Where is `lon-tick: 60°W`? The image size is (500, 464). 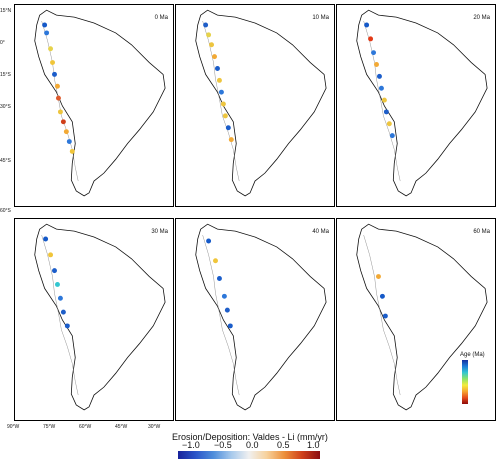 lon-tick: 60°W is located at coordinates (85, 427).